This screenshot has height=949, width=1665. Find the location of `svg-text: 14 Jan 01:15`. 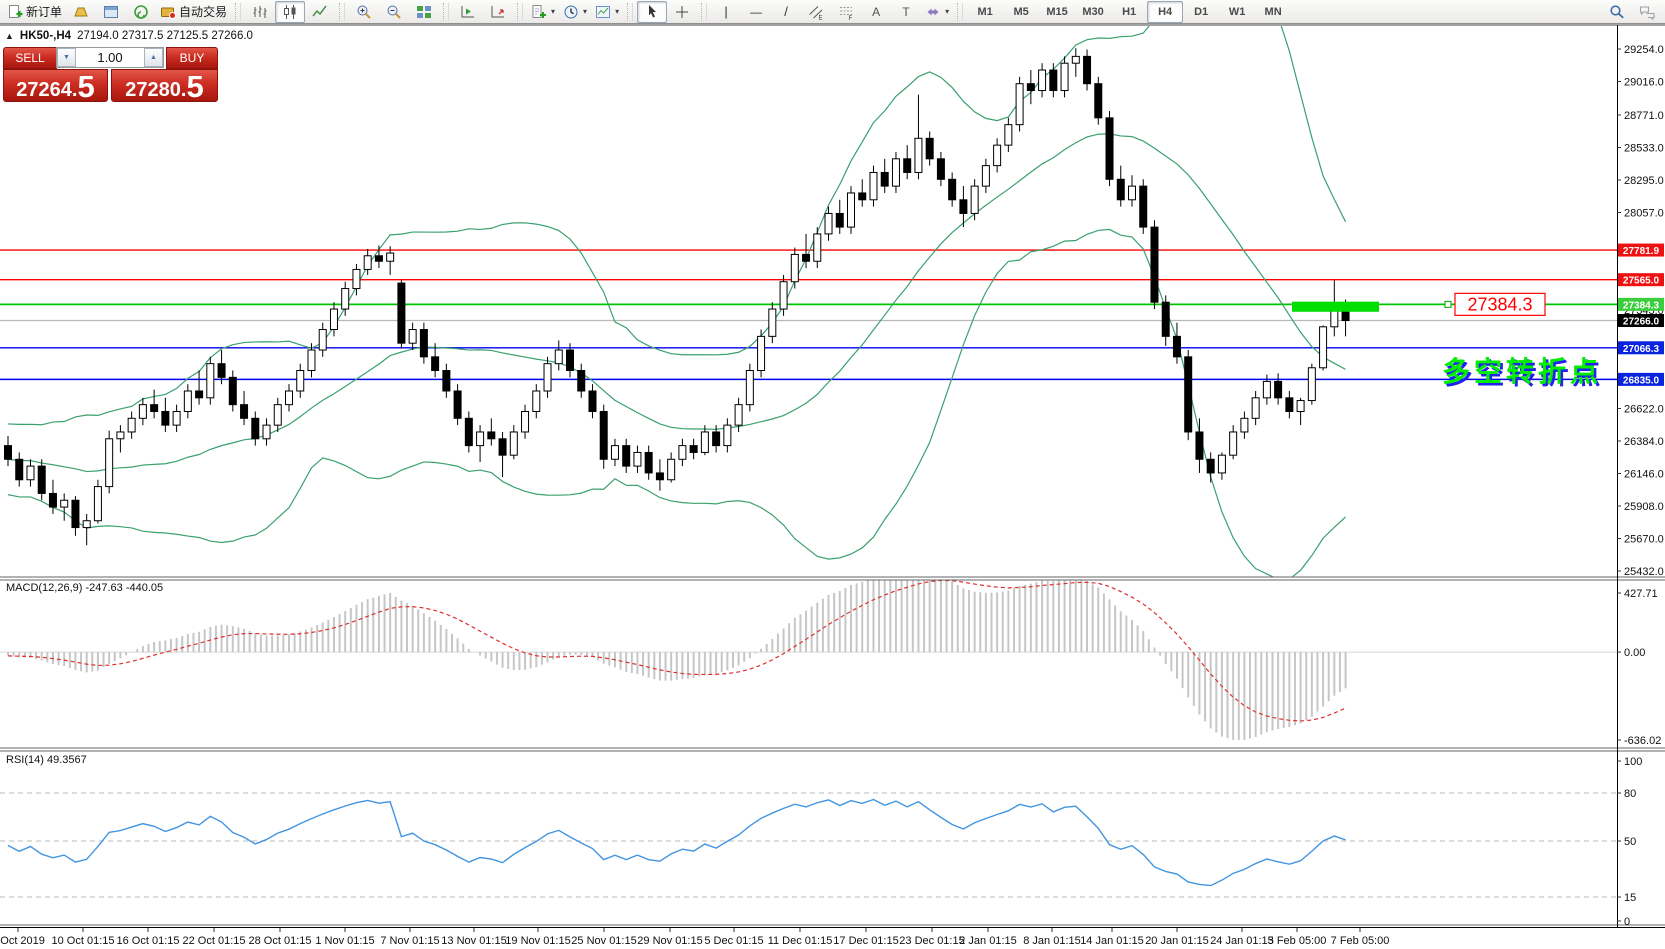

svg-text: 14 Jan 01:15 is located at coordinates (1112, 941).